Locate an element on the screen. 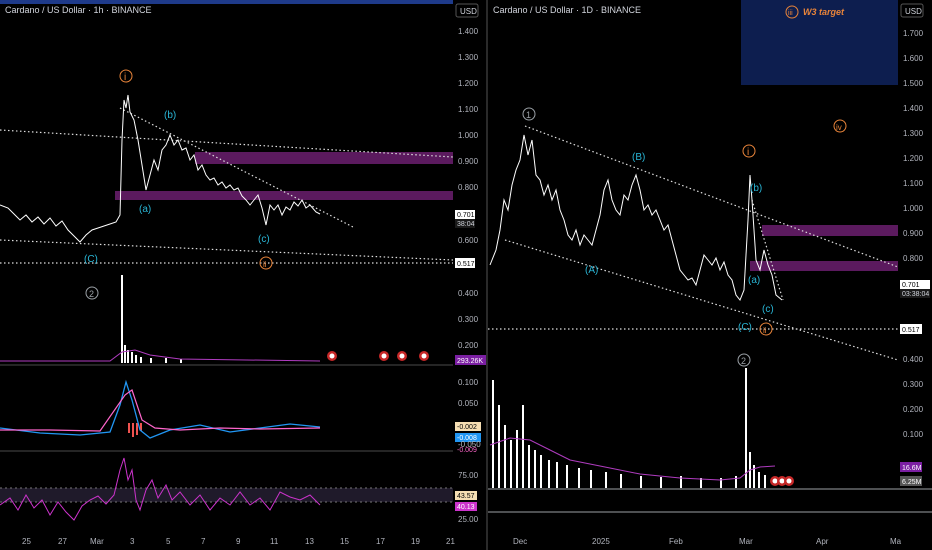  right-time-axis: Dec 2025 Feb Mar Apr Ma is located at coordinates (707, 541).